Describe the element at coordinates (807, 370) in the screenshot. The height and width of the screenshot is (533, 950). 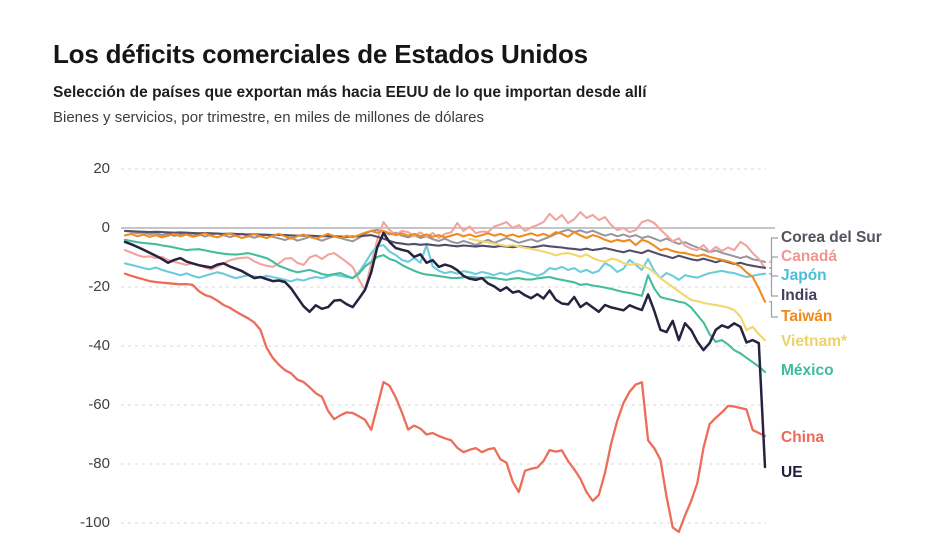
I see `legend-label-mexico: México` at that location.